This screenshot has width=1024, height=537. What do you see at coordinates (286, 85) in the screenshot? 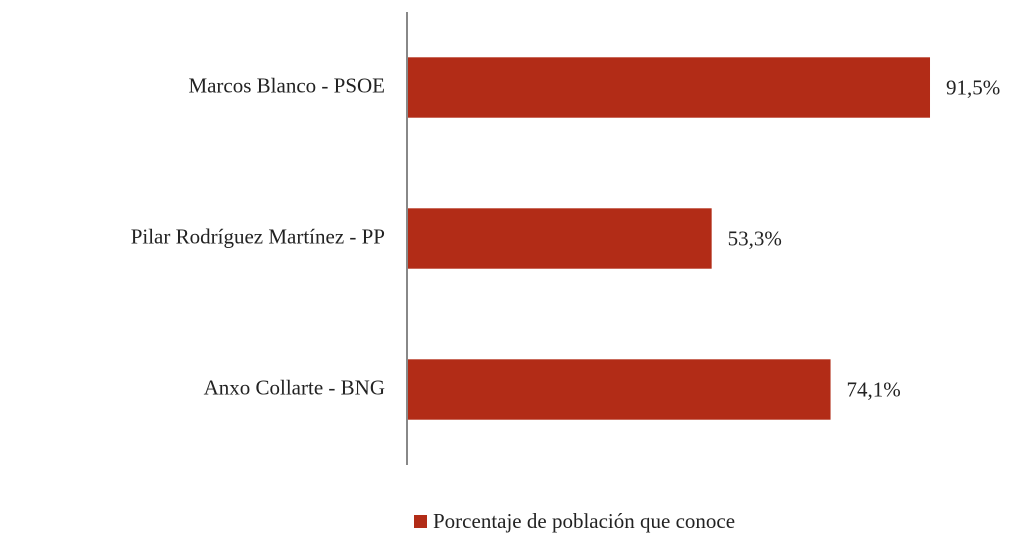
I see `y-tick-label: Marcos Blanco - PSOE` at bounding box center [286, 85].